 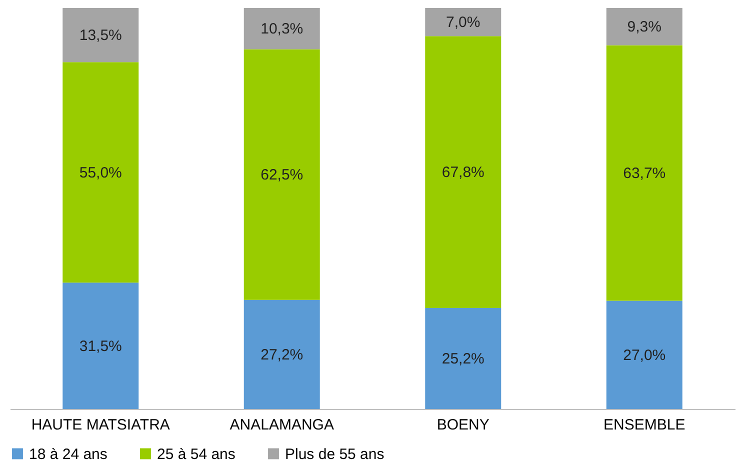 What do you see at coordinates (68, 454) in the screenshot?
I see `legend-label: 18 à 24 ans` at bounding box center [68, 454].